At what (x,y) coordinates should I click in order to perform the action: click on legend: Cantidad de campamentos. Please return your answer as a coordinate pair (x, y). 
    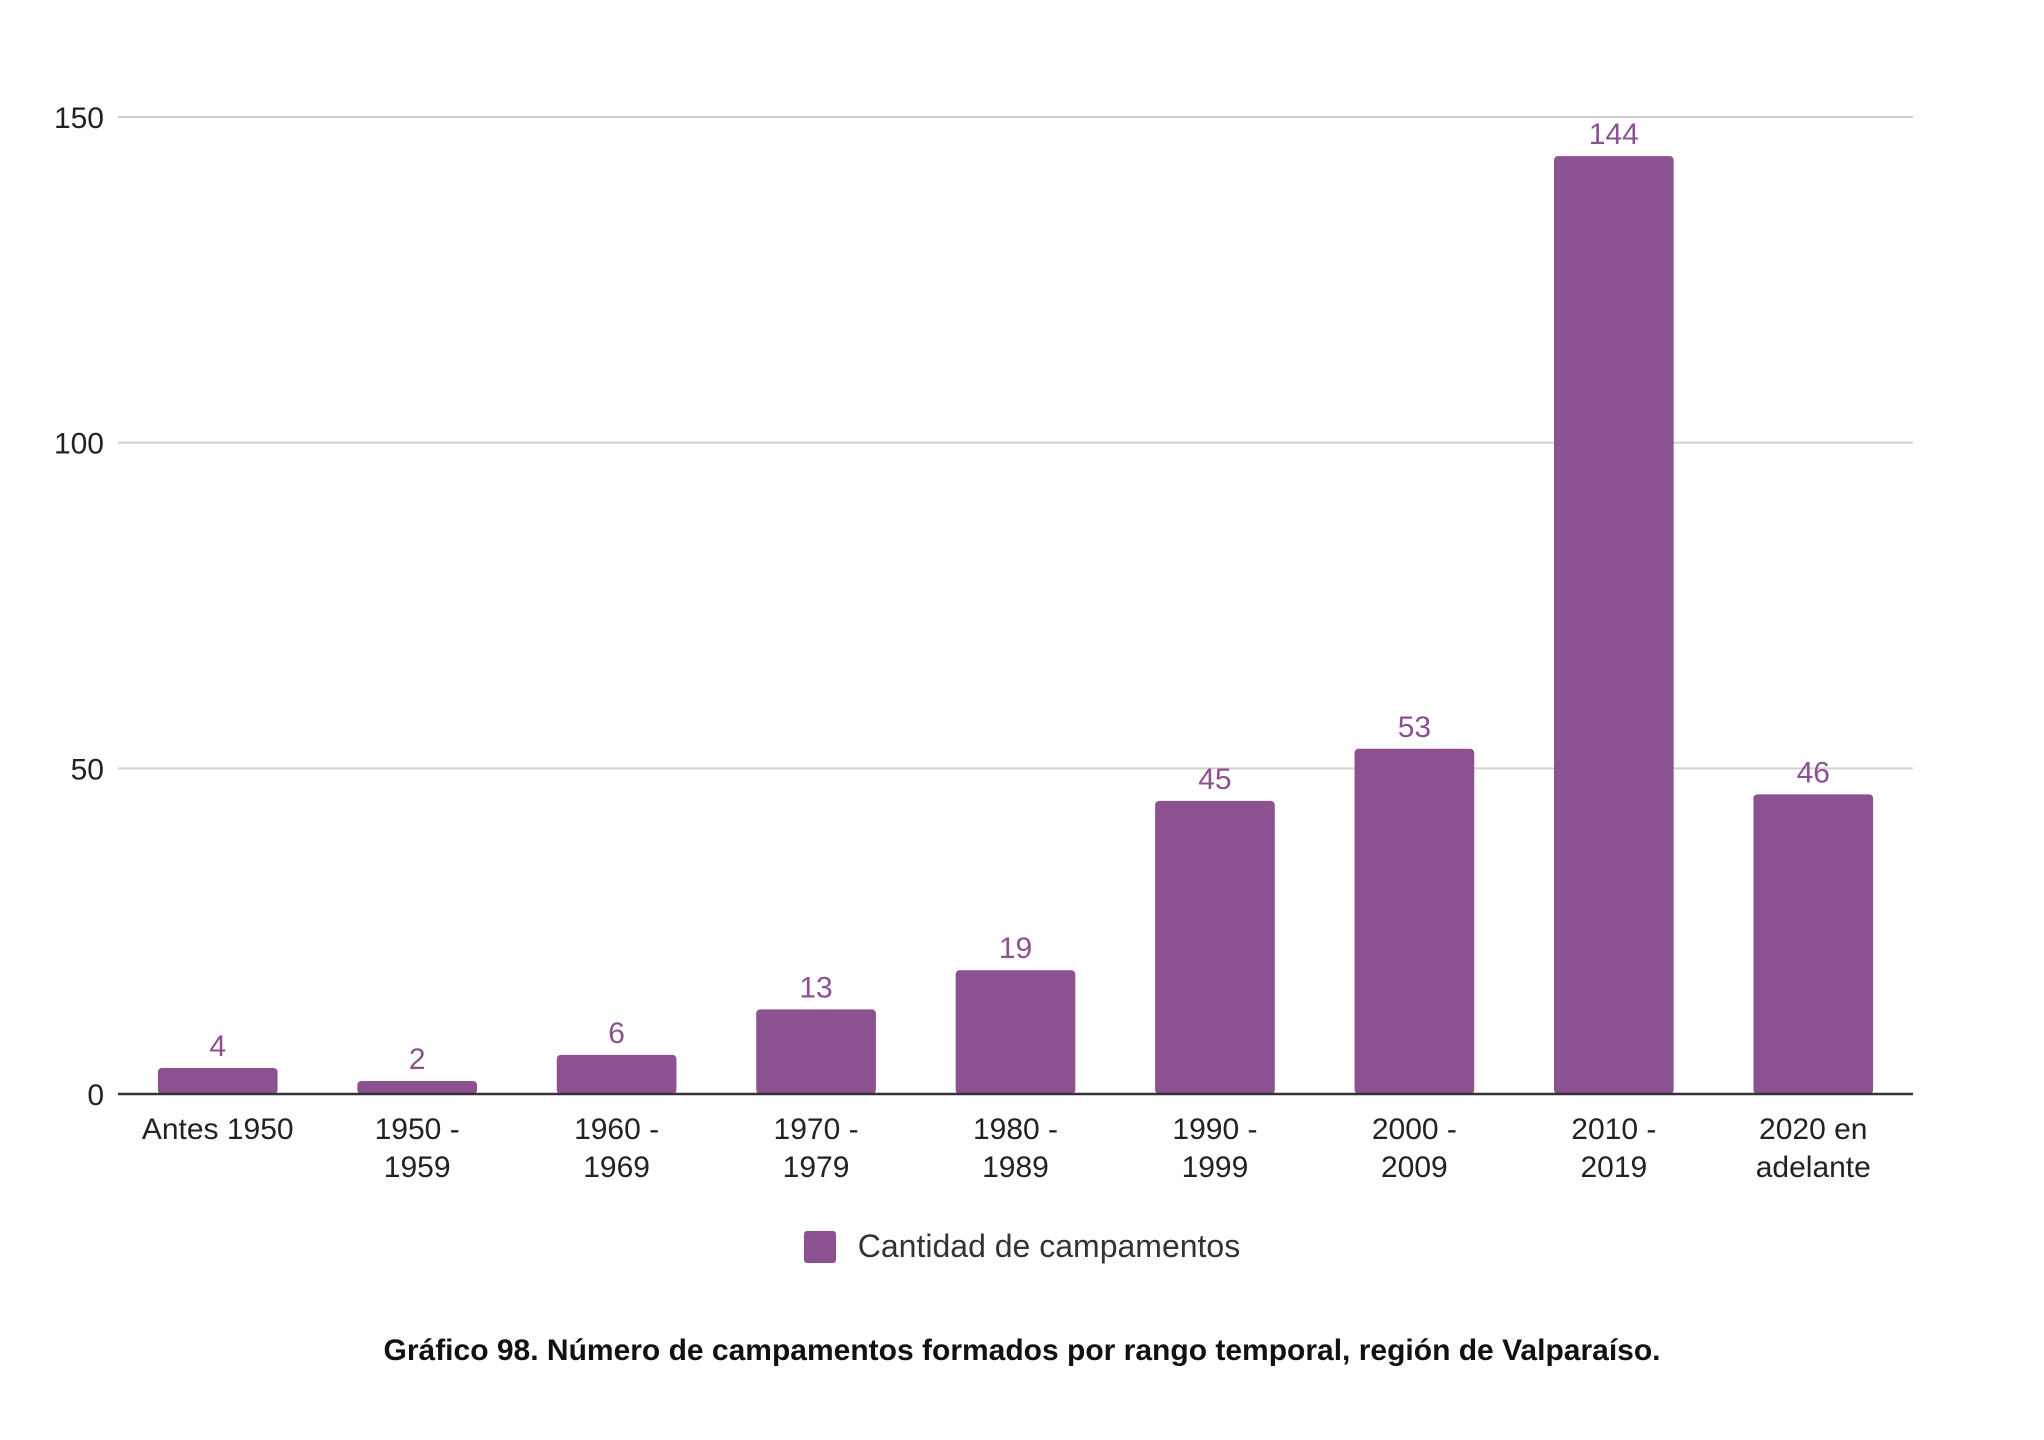
    Looking at the image, I should click on (1022, 1246).